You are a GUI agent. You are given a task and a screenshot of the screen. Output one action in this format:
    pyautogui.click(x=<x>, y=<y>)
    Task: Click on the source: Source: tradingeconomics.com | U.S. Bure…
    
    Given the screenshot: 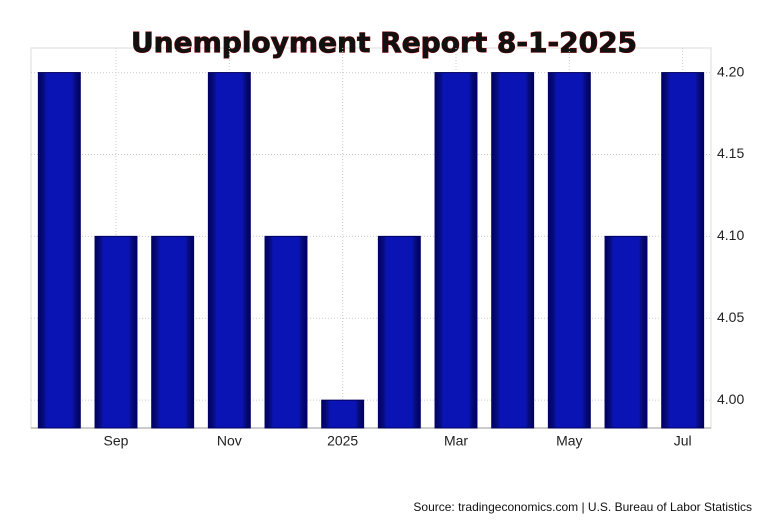 What is the action you would take?
    pyautogui.click(x=582, y=507)
    